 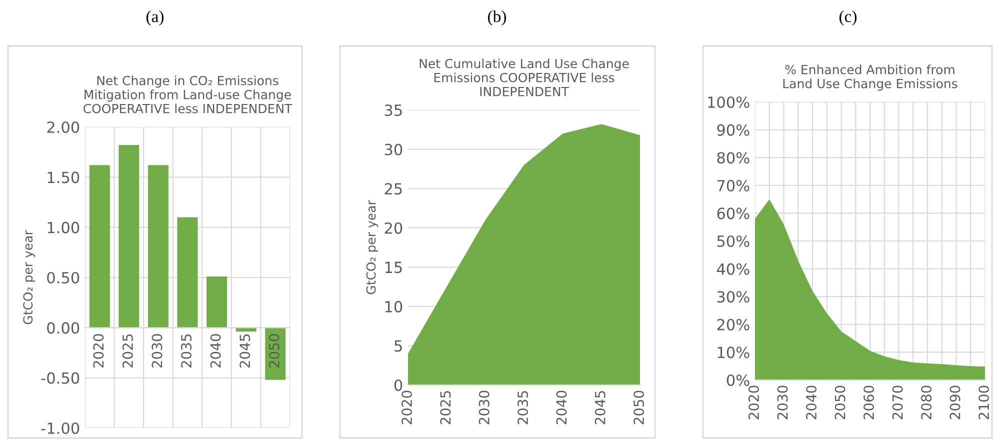 I want to click on y-tick-label: 15, so click(x=393, y=268).